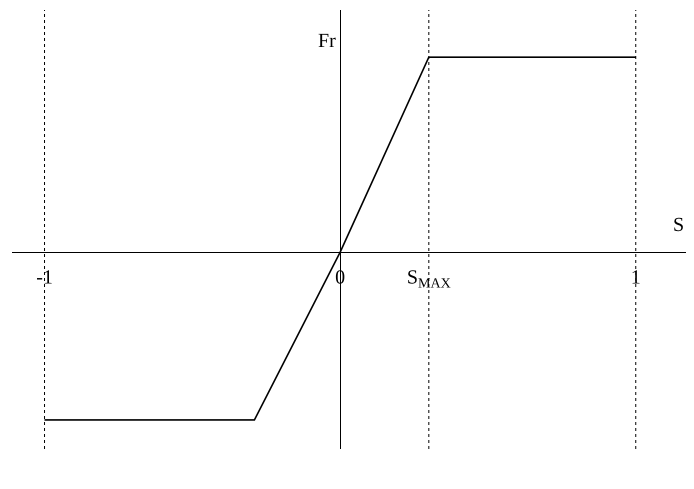 Image resolution: width=694 pixels, height=489 pixels. I want to click on x-tick-label: S$_{MAX}$, so click(428, 279).